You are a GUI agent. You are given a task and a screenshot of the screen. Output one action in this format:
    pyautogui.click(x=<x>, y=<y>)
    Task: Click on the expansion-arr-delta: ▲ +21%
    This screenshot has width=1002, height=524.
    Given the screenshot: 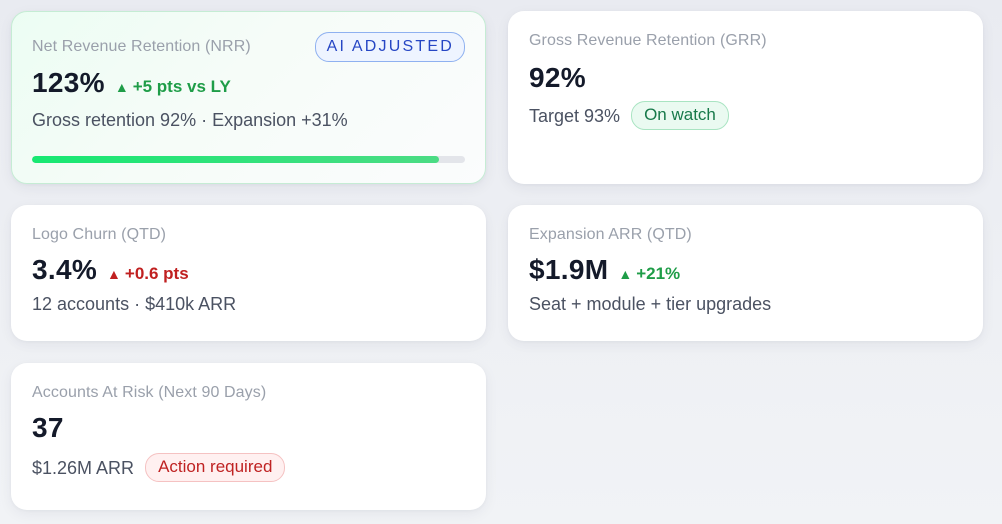 What is the action you would take?
    pyautogui.click(x=649, y=274)
    